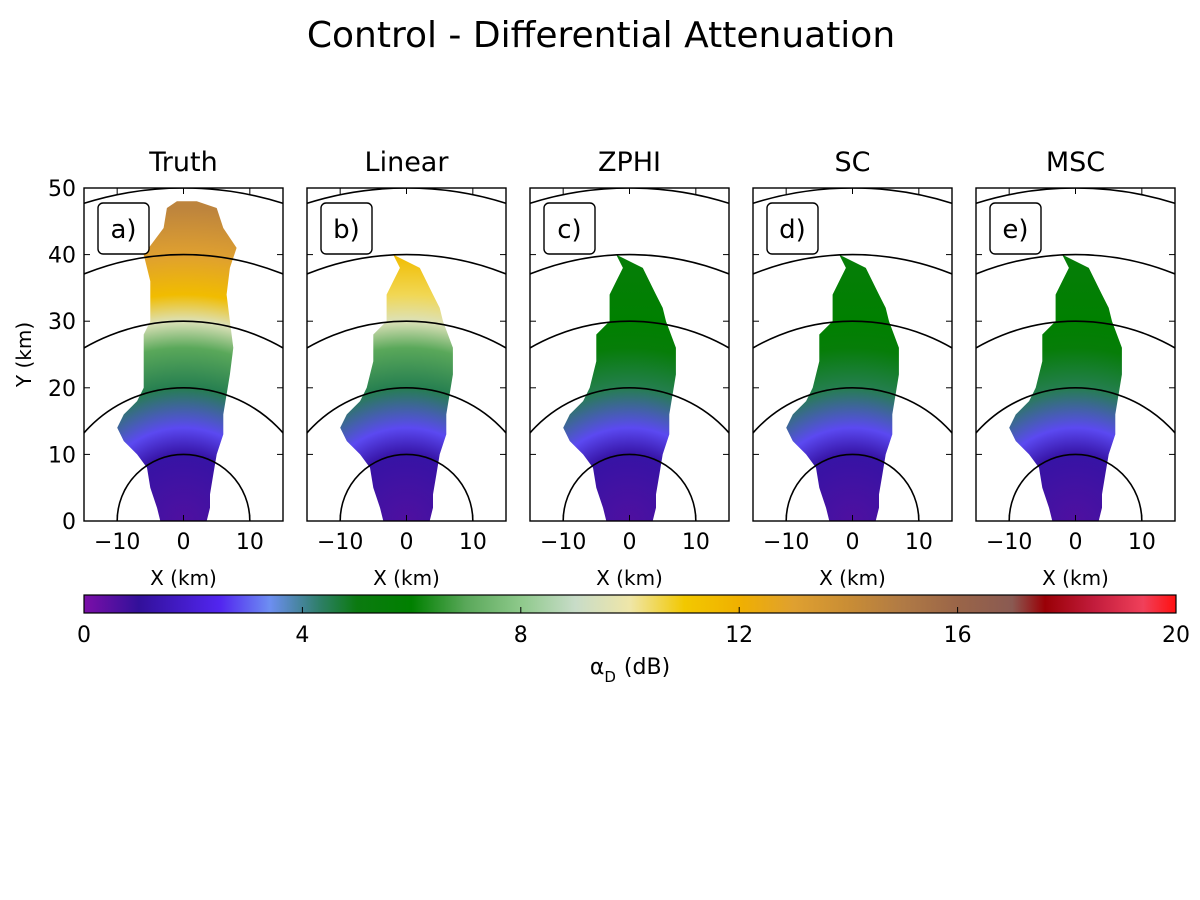  What do you see at coordinates (62, 322) in the screenshot?
I see `y-tick-label: 30` at bounding box center [62, 322].